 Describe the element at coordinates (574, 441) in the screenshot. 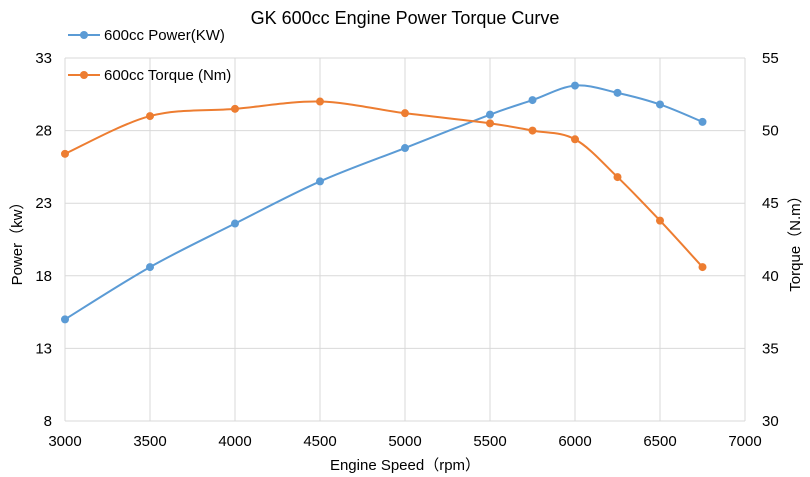

I see `x-tick-label: 6000` at that location.